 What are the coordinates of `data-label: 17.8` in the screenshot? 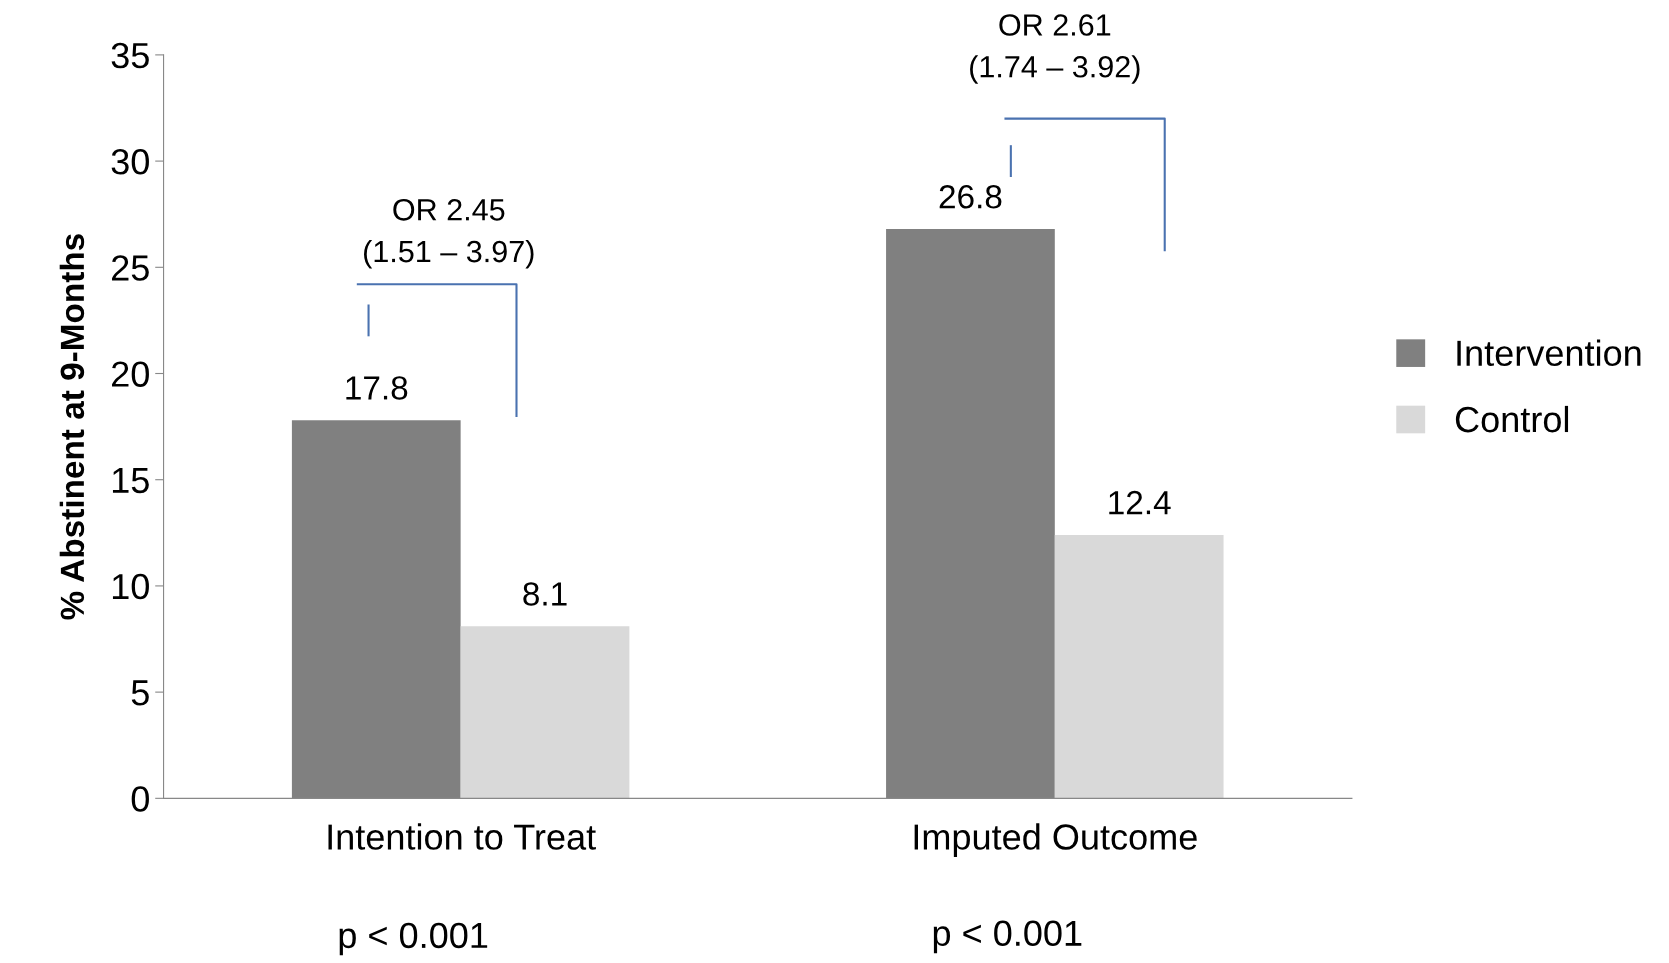 It's located at (377, 388).